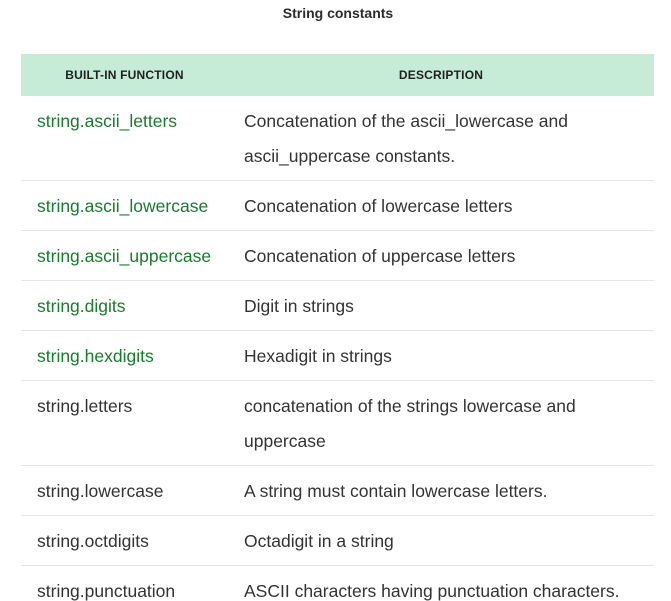 The height and width of the screenshot is (601, 671). I want to click on table-row: string.hexdigits Hexadigit in strings, so click(337, 356).